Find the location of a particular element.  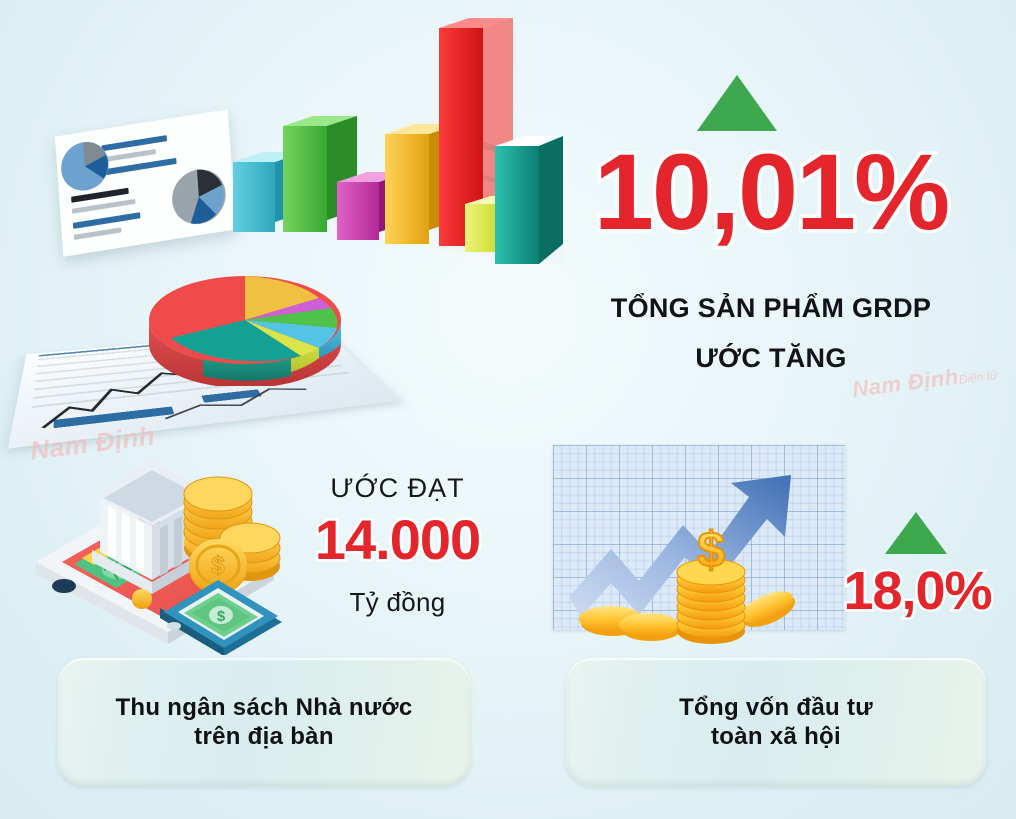

grdp-value-fill: 10,01% is located at coordinates (771, 191).